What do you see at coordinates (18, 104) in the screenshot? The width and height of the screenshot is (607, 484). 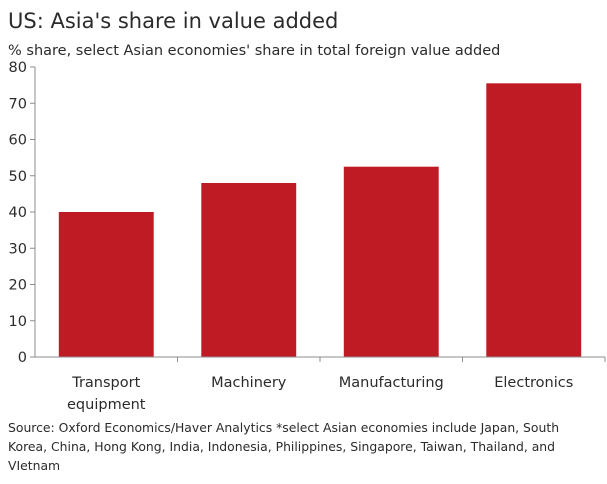 I see `y-tick-label: 70` at bounding box center [18, 104].